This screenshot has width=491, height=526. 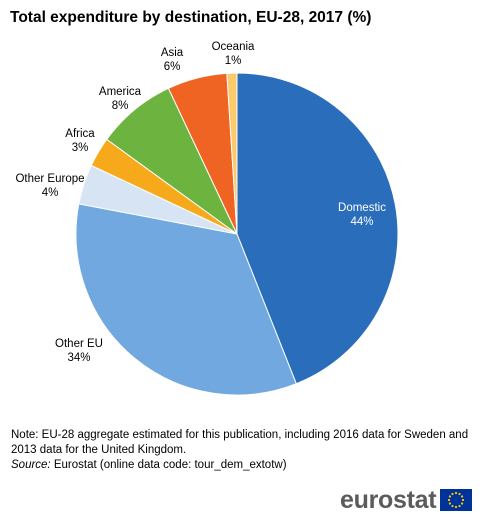 I want to click on slice-label-domestic: Domestic 44%, so click(x=362, y=215).